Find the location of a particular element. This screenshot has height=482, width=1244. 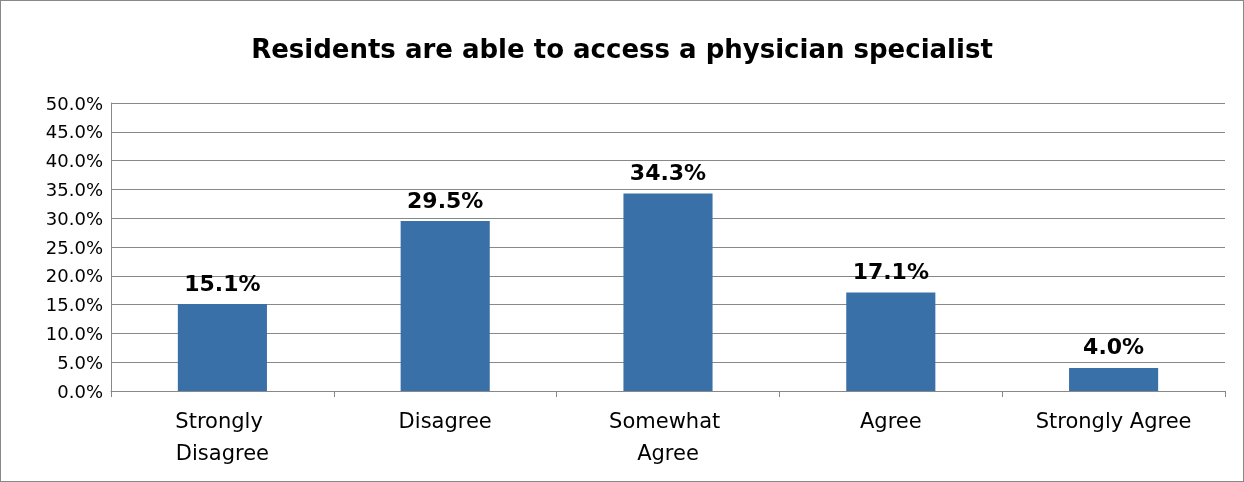

data-label: 29.5% is located at coordinates (445, 200).